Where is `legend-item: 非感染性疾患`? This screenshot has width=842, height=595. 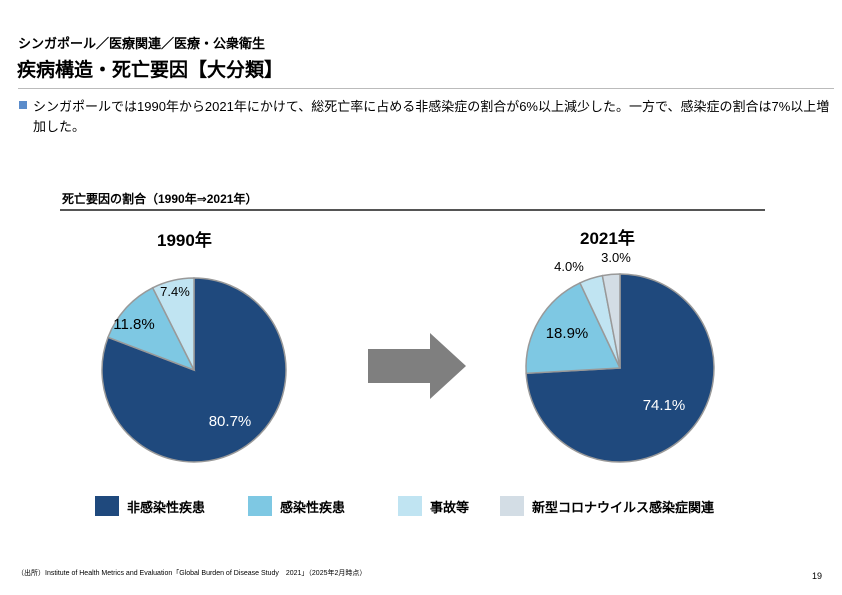 legend-item: 非感染性疾患 is located at coordinates (150, 506).